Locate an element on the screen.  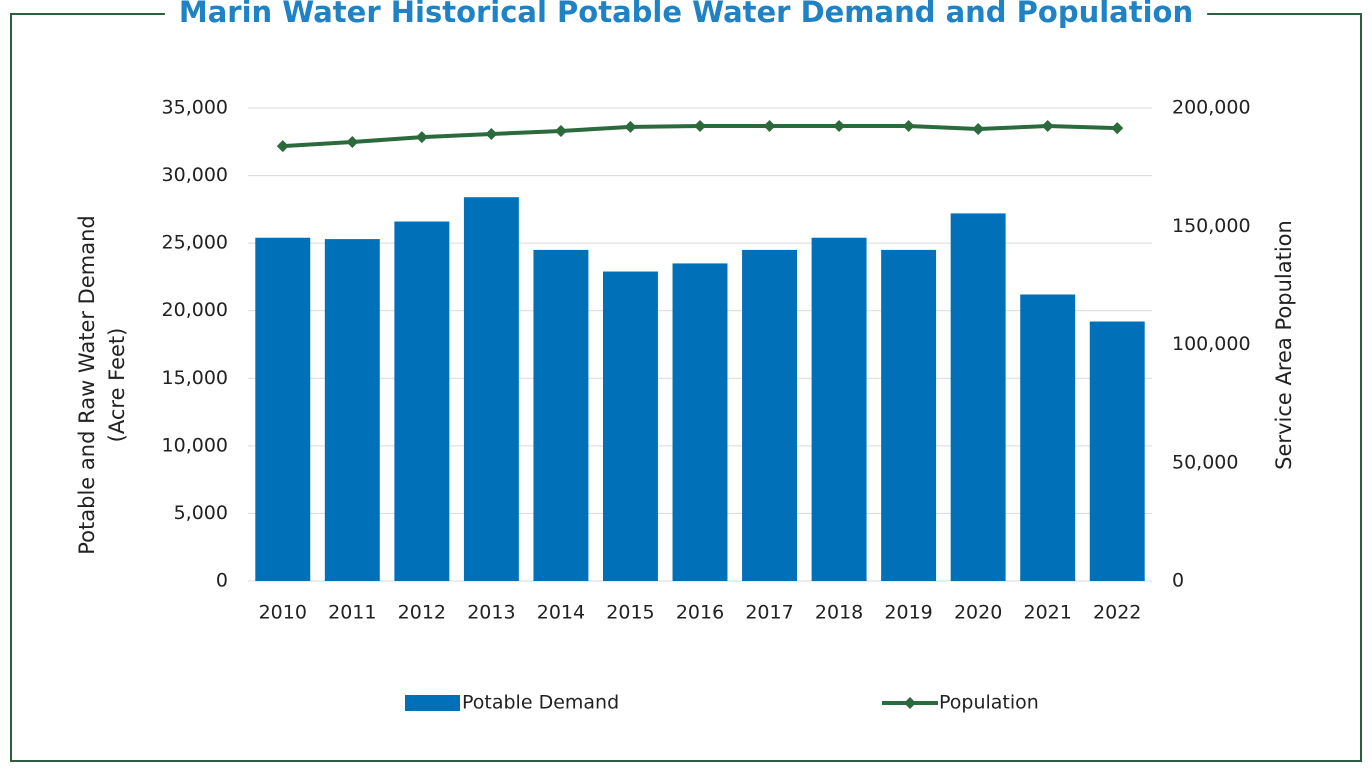
y2-tick-label: 200,000 is located at coordinates (1211, 108).